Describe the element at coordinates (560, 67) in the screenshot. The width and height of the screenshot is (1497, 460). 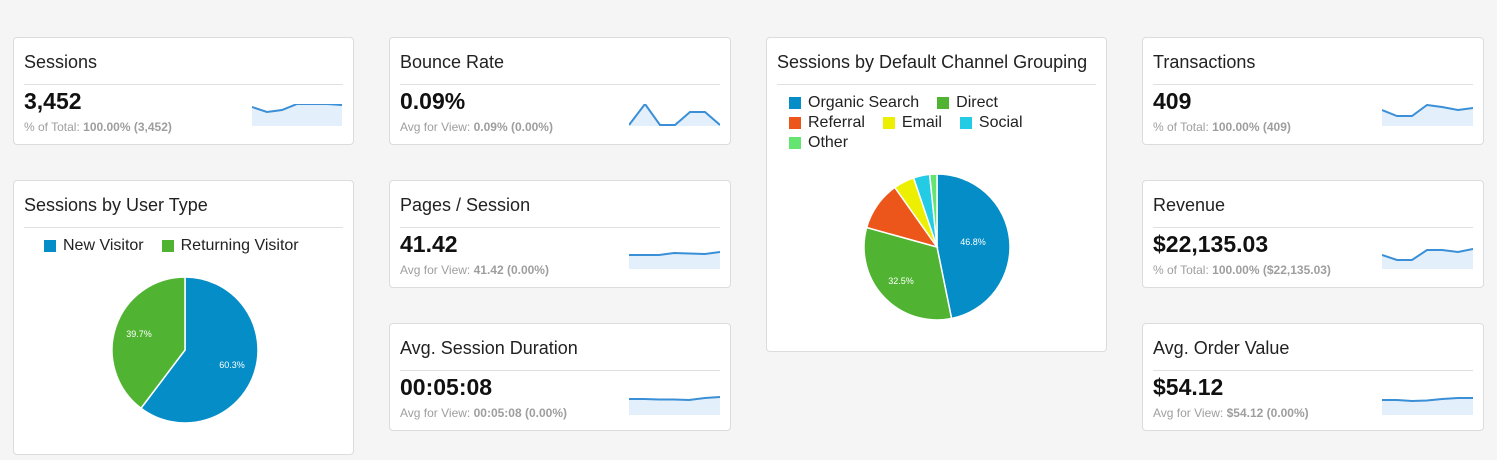
I see `card-title: Bounce Rate` at that location.